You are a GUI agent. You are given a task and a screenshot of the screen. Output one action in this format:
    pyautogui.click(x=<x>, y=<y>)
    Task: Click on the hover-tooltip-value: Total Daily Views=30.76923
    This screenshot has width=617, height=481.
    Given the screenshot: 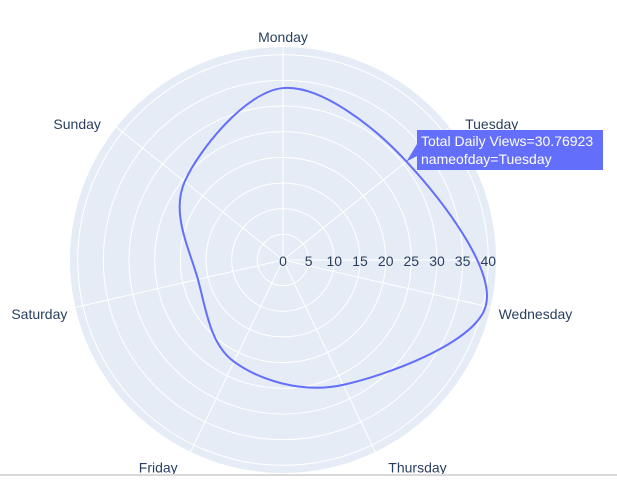 What is the action you would take?
    pyautogui.click(x=507, y=141)
    